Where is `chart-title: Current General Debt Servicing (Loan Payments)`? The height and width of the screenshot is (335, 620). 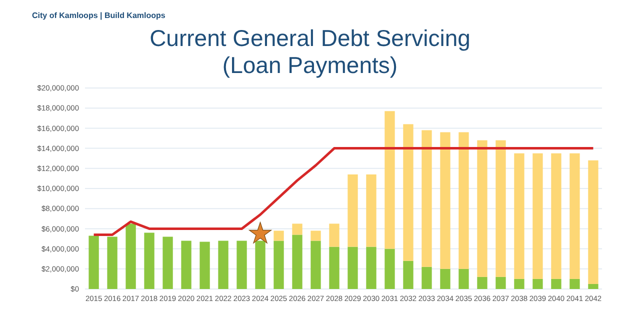
chart-title: Current General Debt Servicing (Loan Payments) is located at coordinates (310, 51).